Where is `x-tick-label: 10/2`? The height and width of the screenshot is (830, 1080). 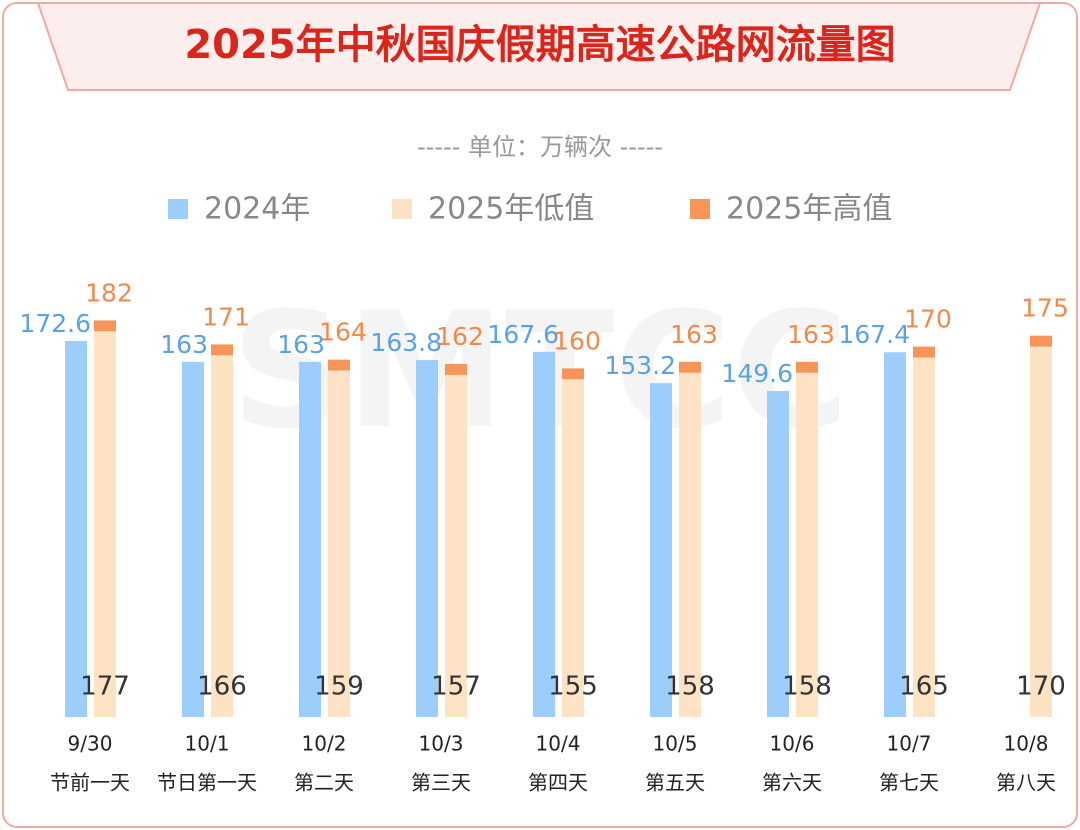
x-tick-label: 10/2 is located at coordinates (324, 744).